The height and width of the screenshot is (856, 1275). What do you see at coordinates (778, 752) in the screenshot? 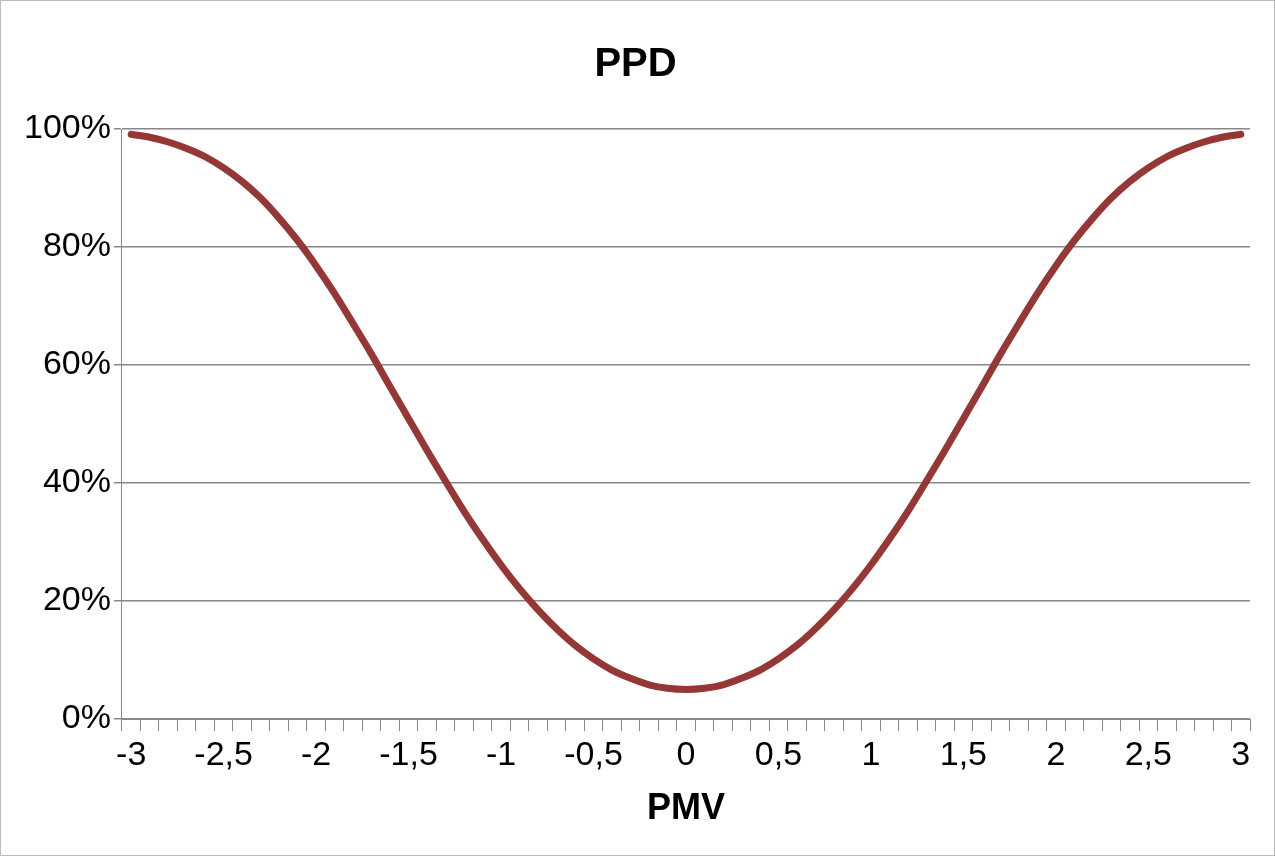
I see `x-tick-label: 0,5` at bounding box center [778, 752].